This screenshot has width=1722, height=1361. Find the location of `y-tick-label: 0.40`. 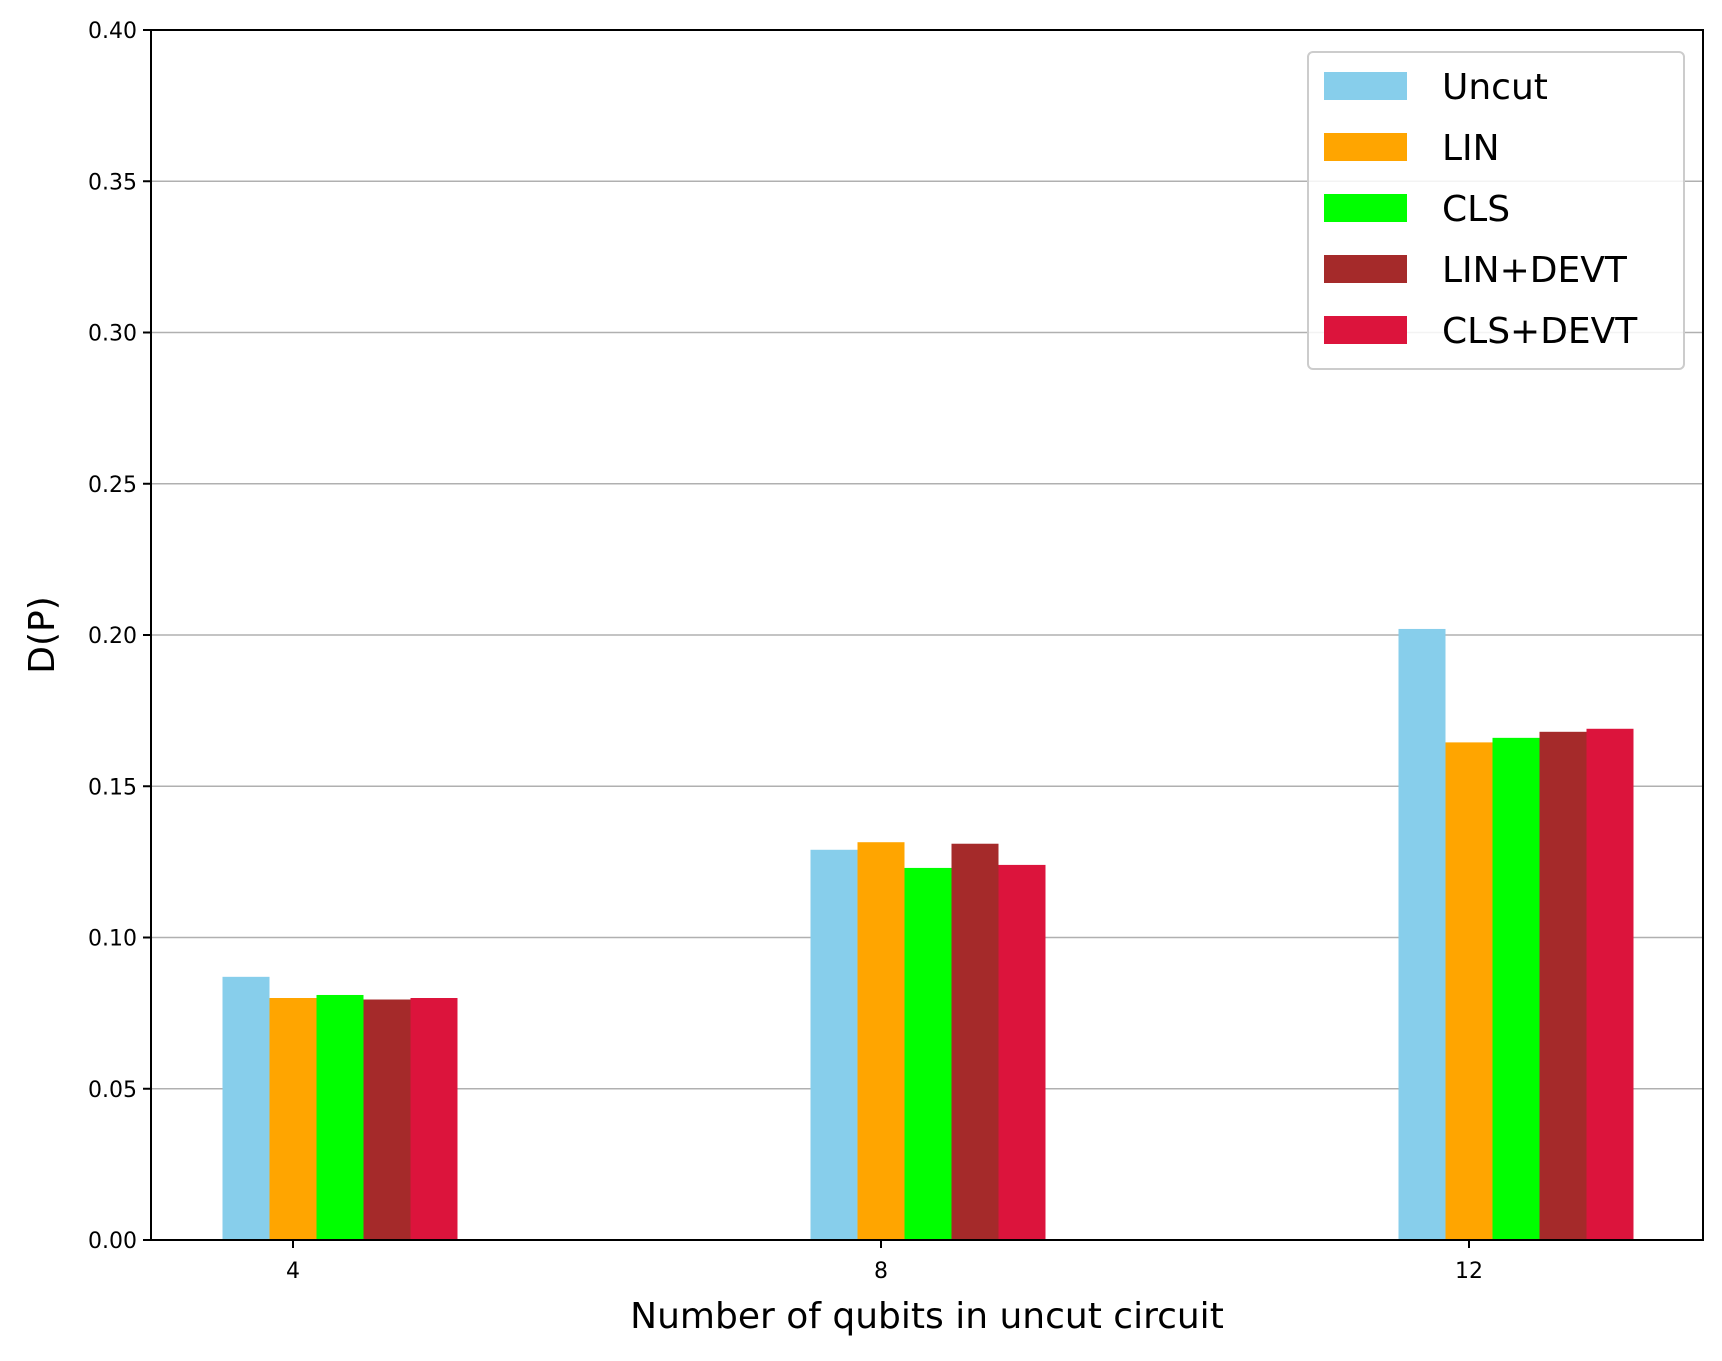

y-tick-label: 0.40 is located at coordinates (112, 31).